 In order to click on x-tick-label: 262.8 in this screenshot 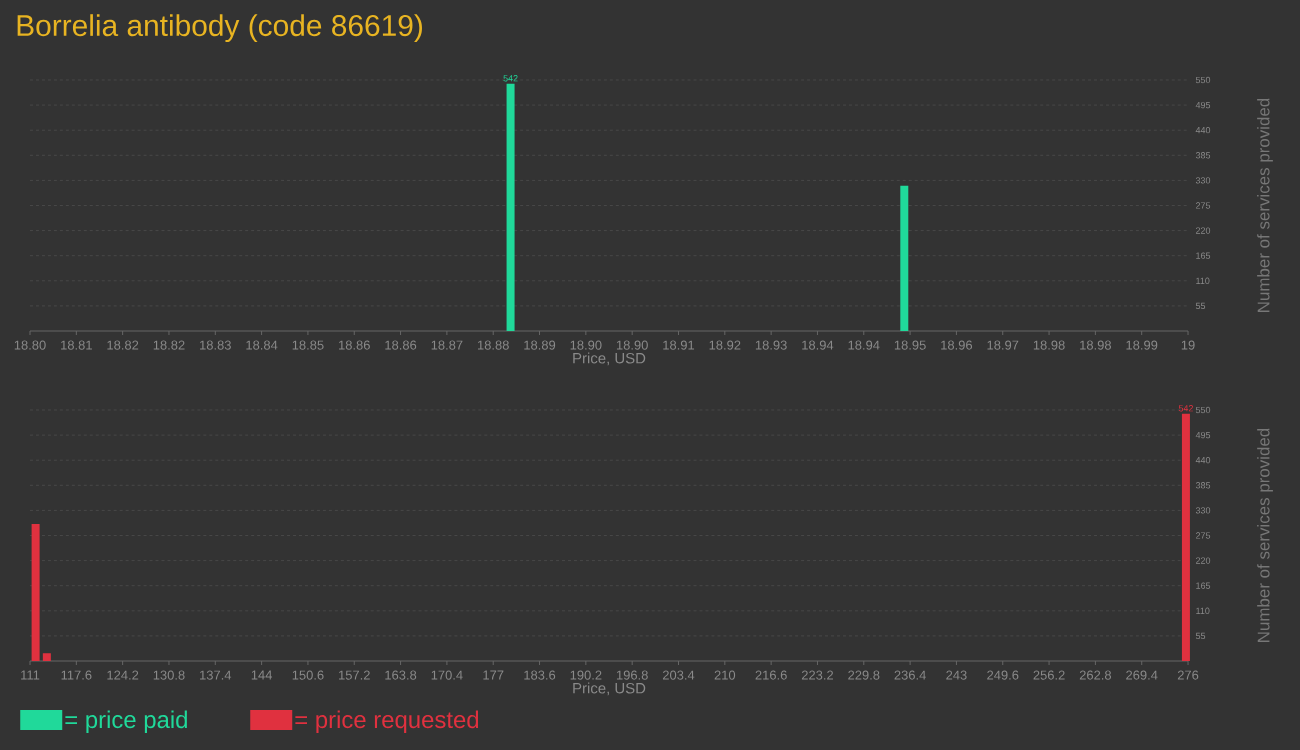, I will do `click(1095, 675)`.